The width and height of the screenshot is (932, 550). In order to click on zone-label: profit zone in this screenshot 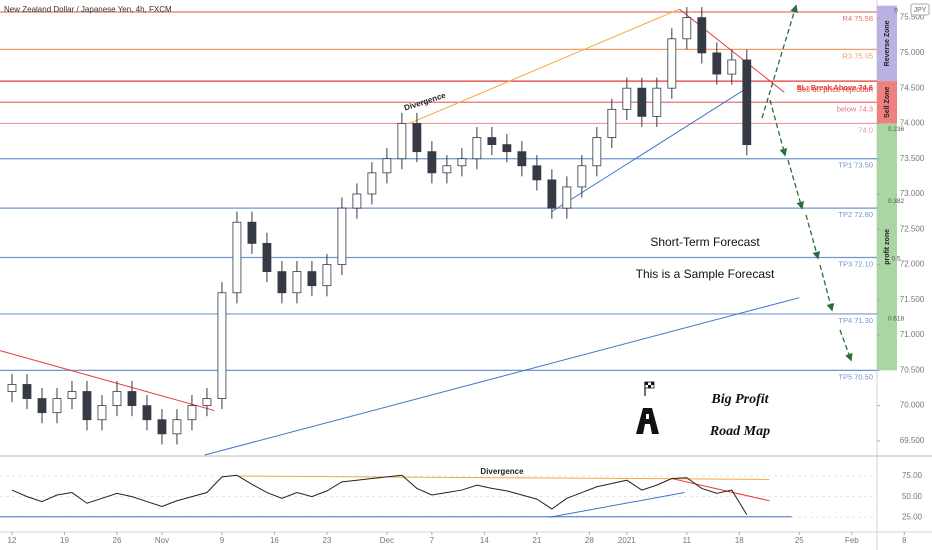, I will do `click(887, 247)`.